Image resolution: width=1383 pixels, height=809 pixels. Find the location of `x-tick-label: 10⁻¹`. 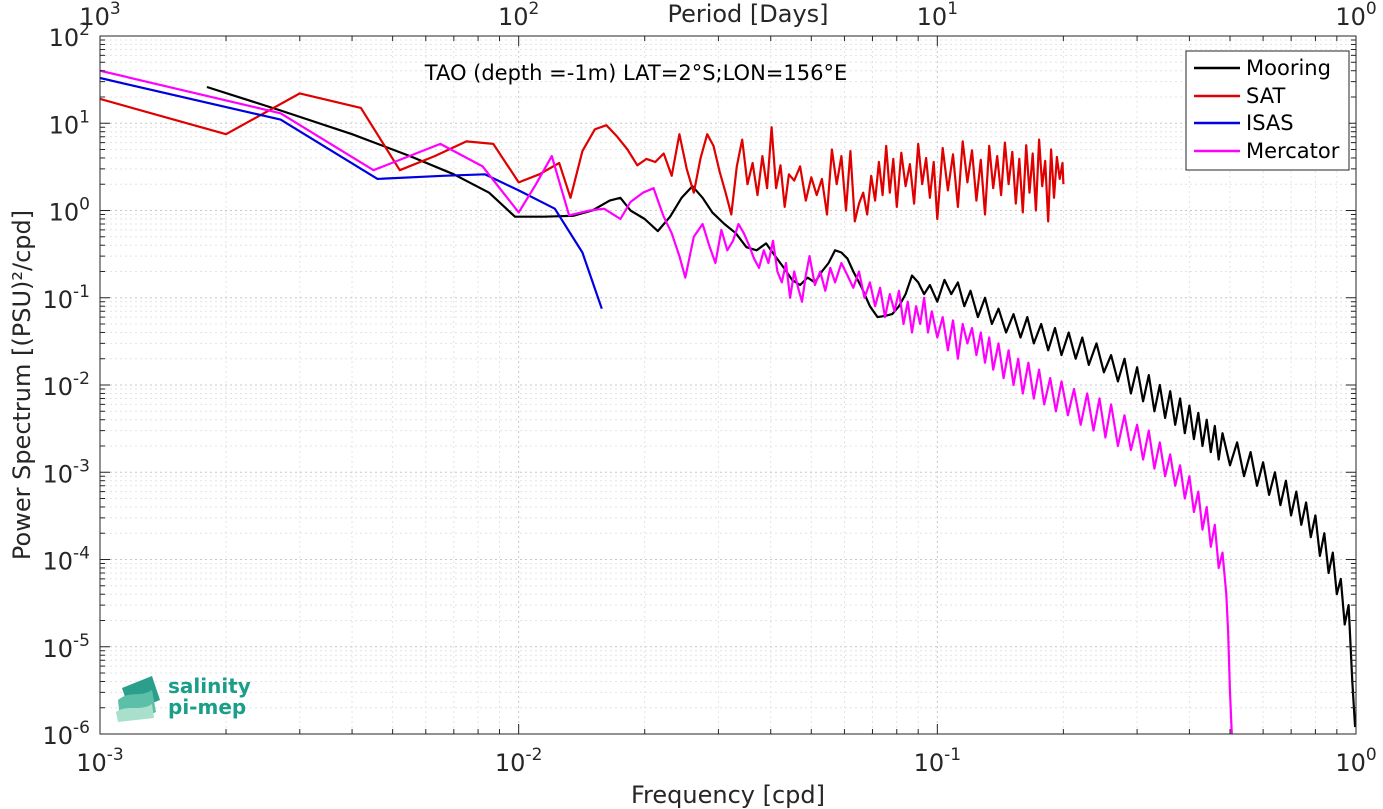

x-tick-label: 10⁻¹ is located at coordinates (938, 761).